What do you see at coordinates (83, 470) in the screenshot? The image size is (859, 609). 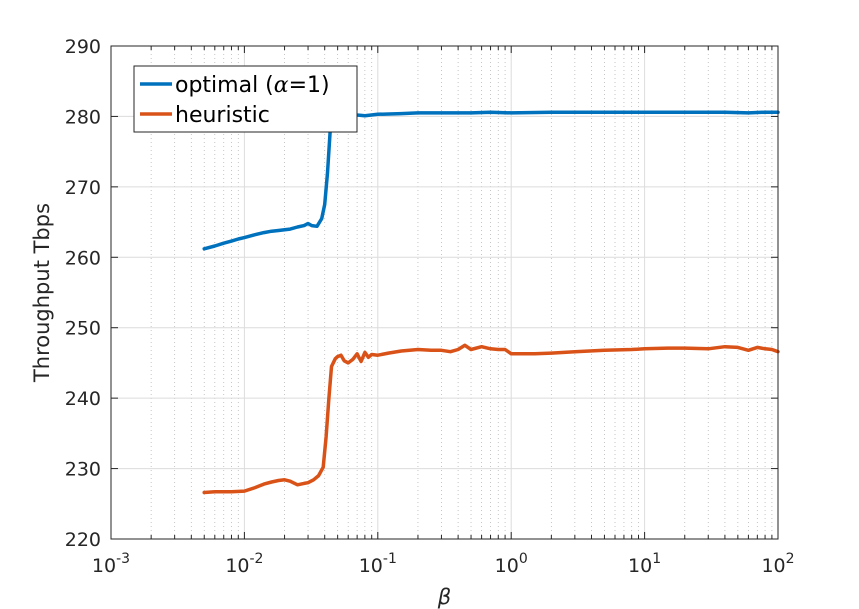 I see `y-tick-label: 230` at bounding box center [83, 470].